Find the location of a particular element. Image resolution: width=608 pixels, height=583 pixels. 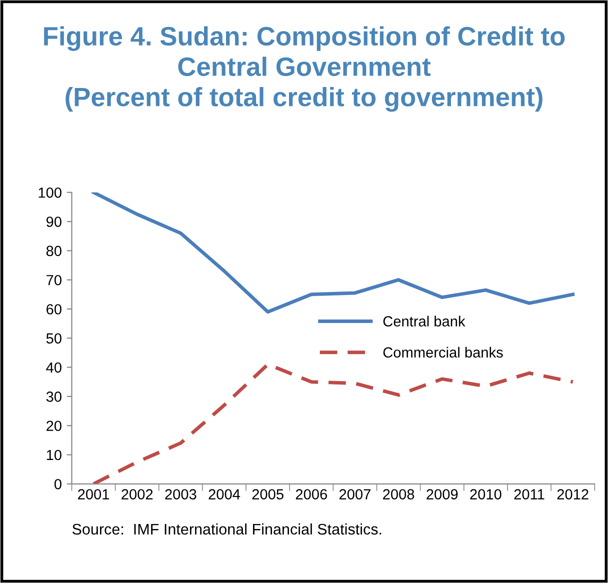

x-tick-label: 2003 is located at coordinates (180, 494).